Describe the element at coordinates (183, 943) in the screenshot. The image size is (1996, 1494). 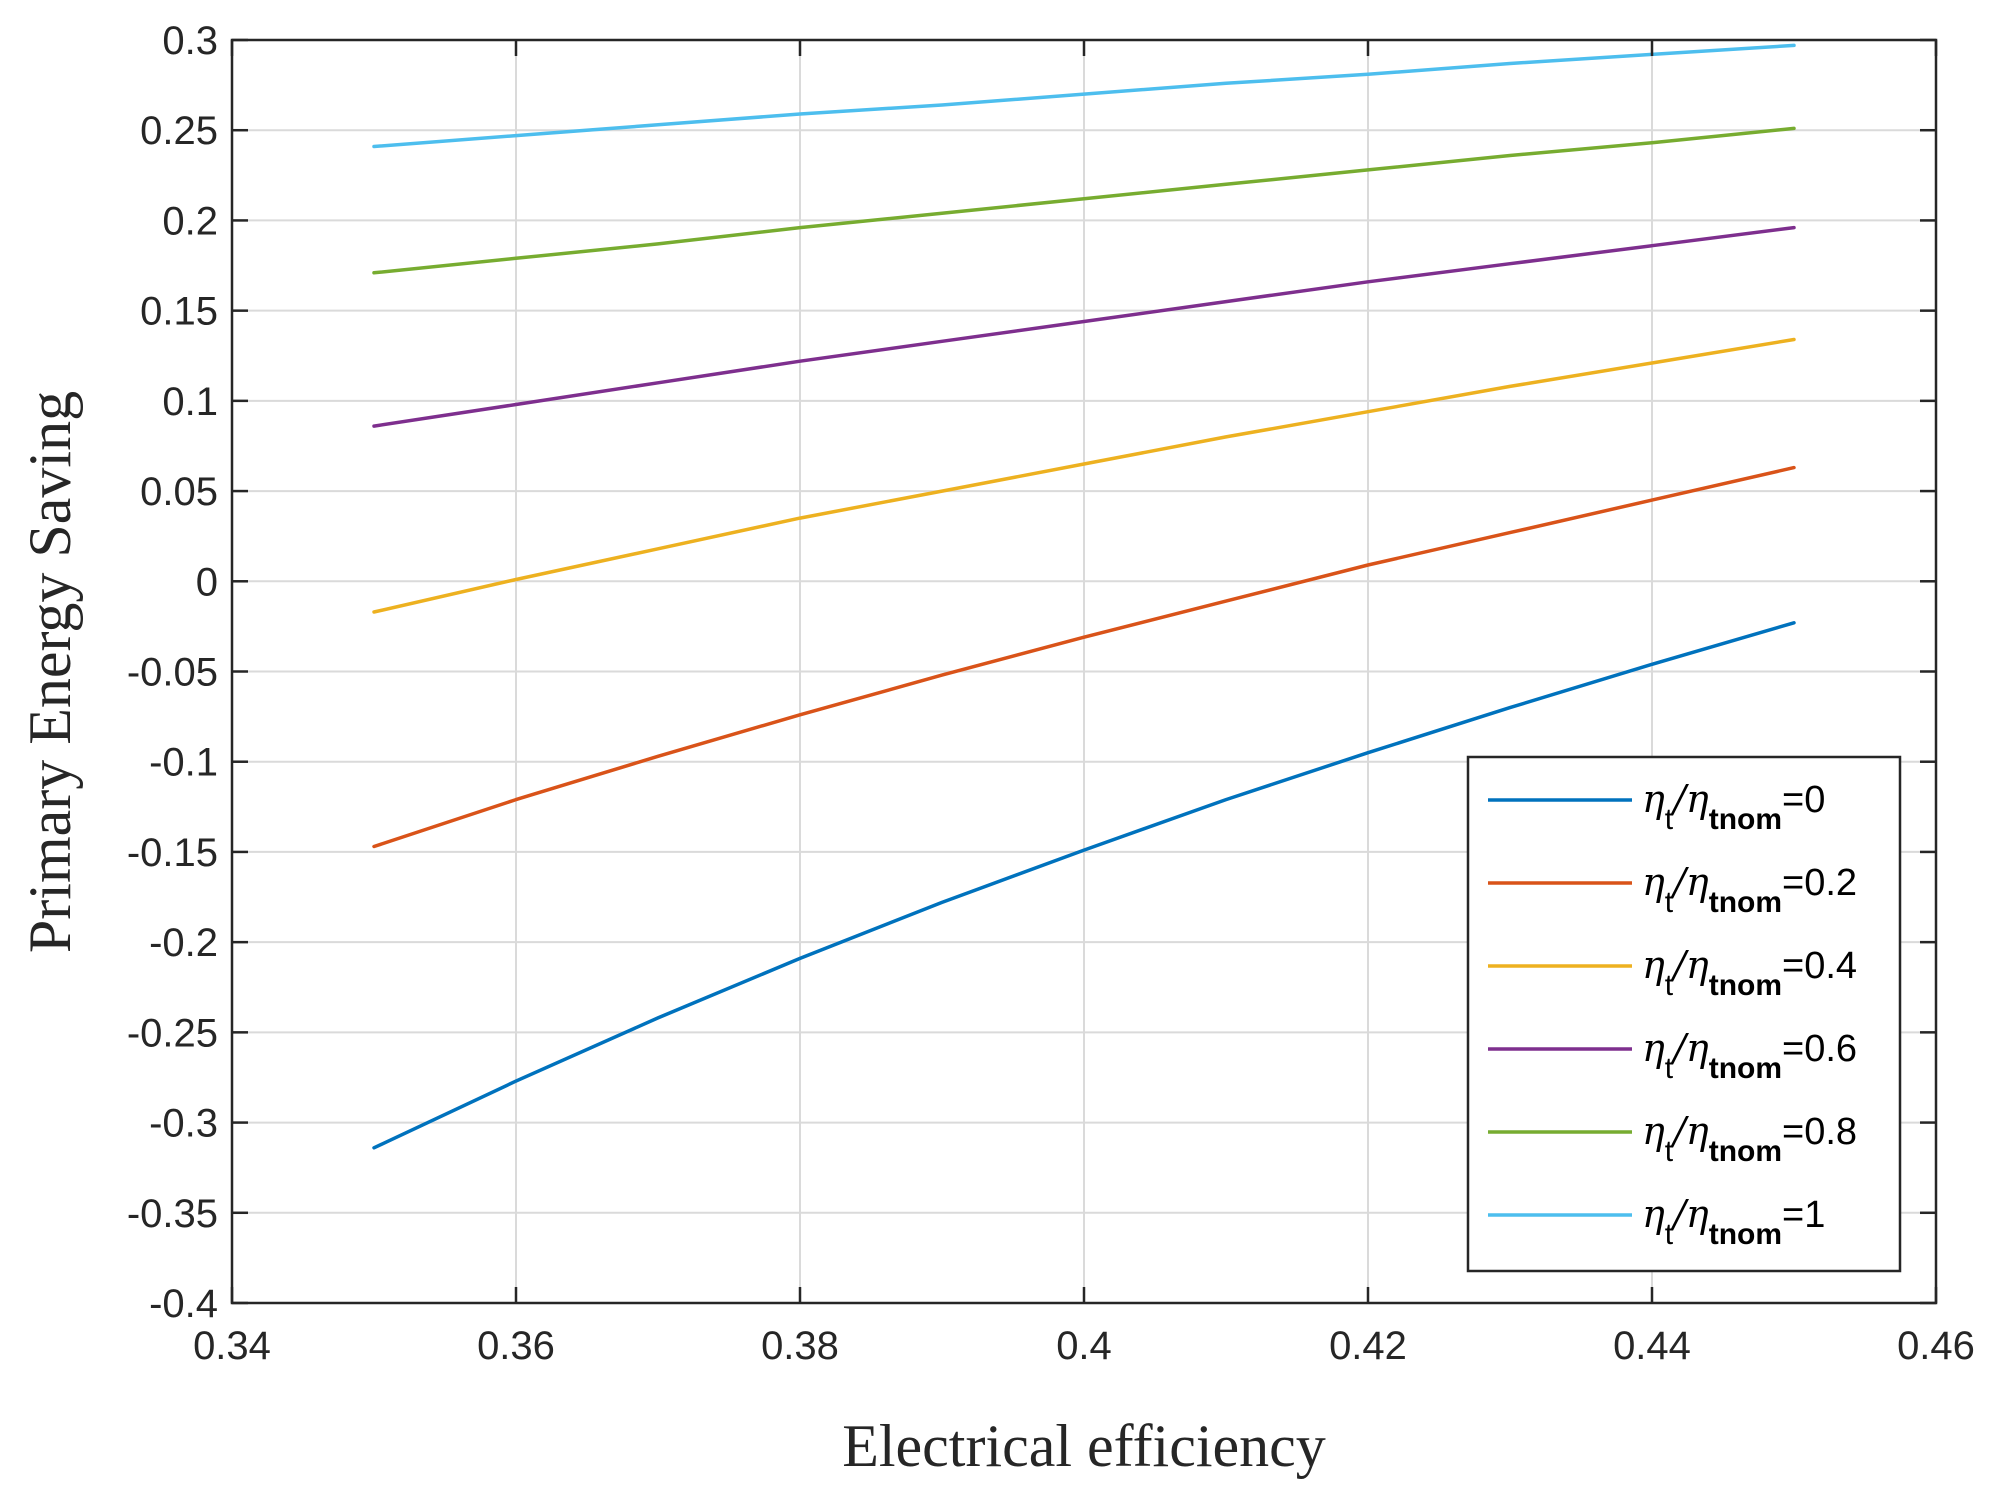
I see `y-tick-label: -0.2` at that location.